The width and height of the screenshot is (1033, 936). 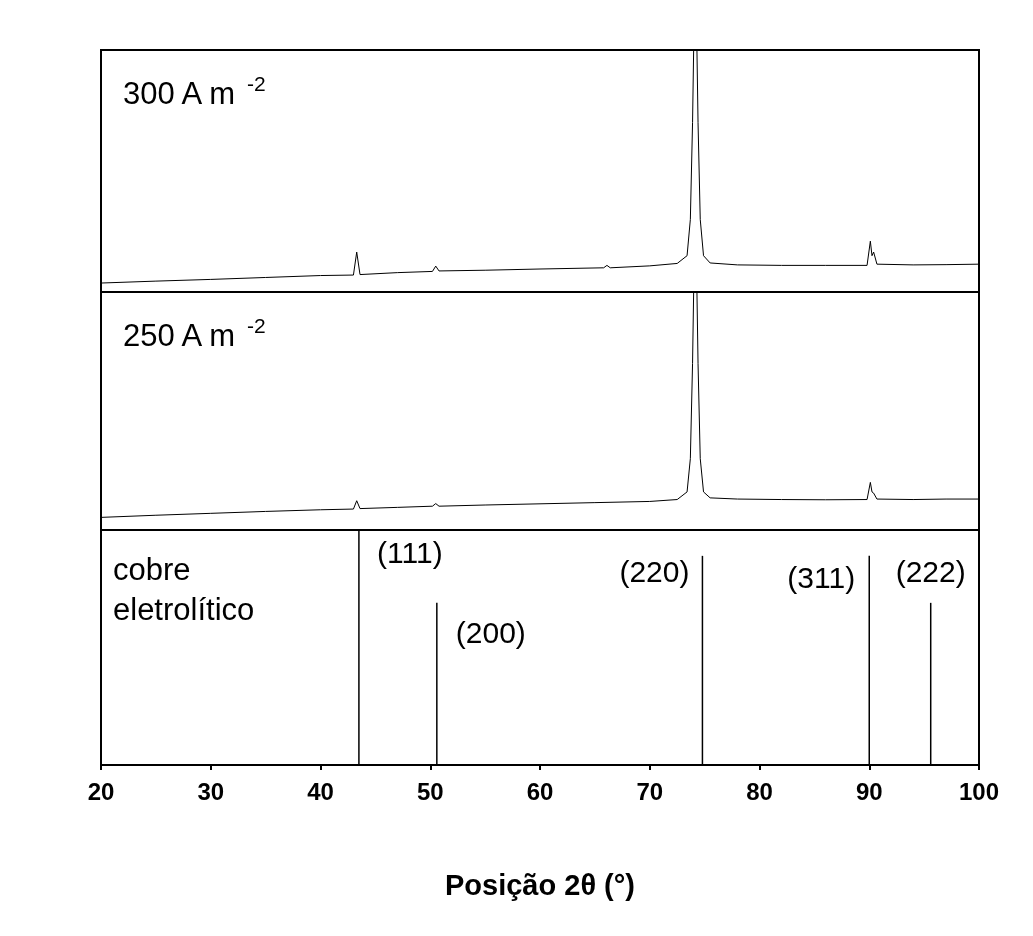 What do you see at coordinates (194, 333) in the screenshot?
I see `text: 250 A m-2` at bounding box center [194, 333].